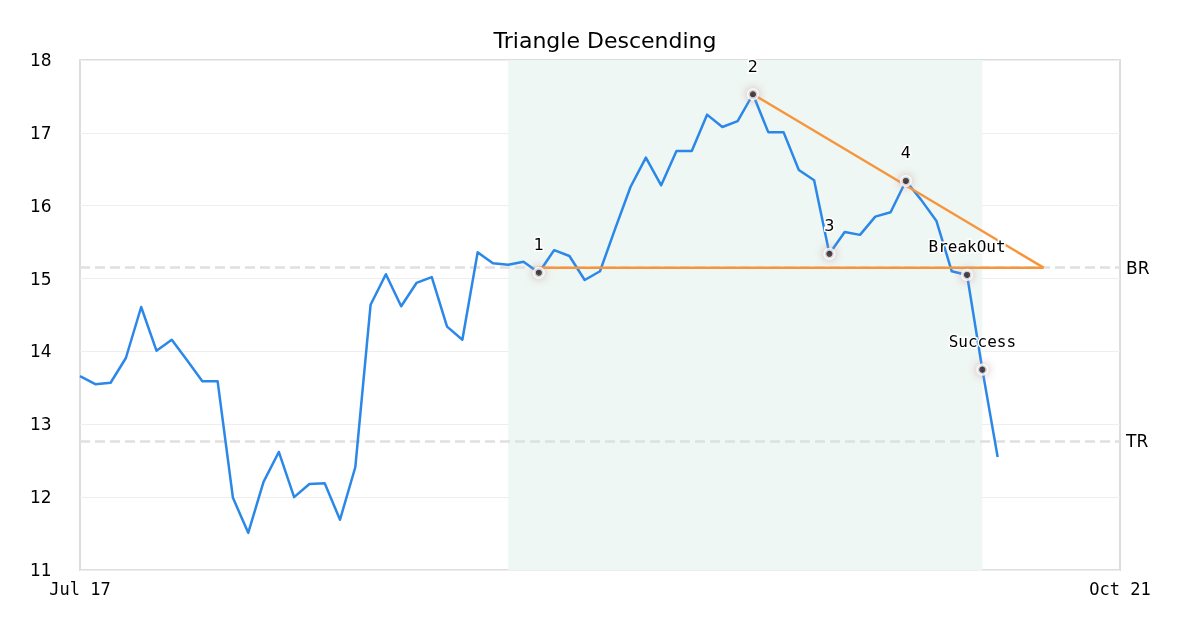 This screenshot has width=1200, height=630. I want to click on annotation: 4, so click(905, 153).